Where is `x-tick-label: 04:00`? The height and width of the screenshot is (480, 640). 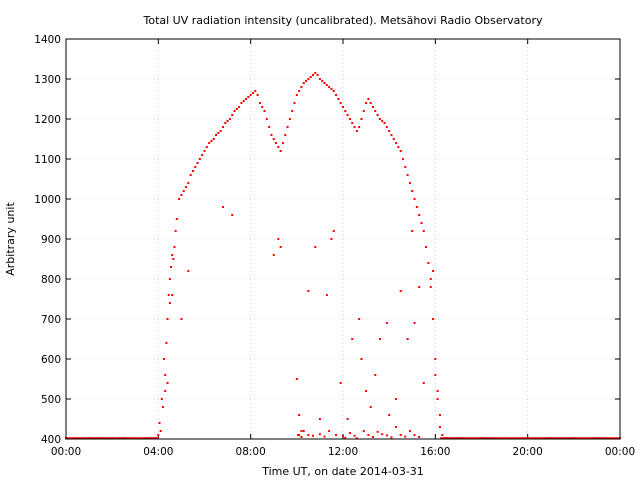
x-tick-label: 04:00 is located at coordinates (158, 452).